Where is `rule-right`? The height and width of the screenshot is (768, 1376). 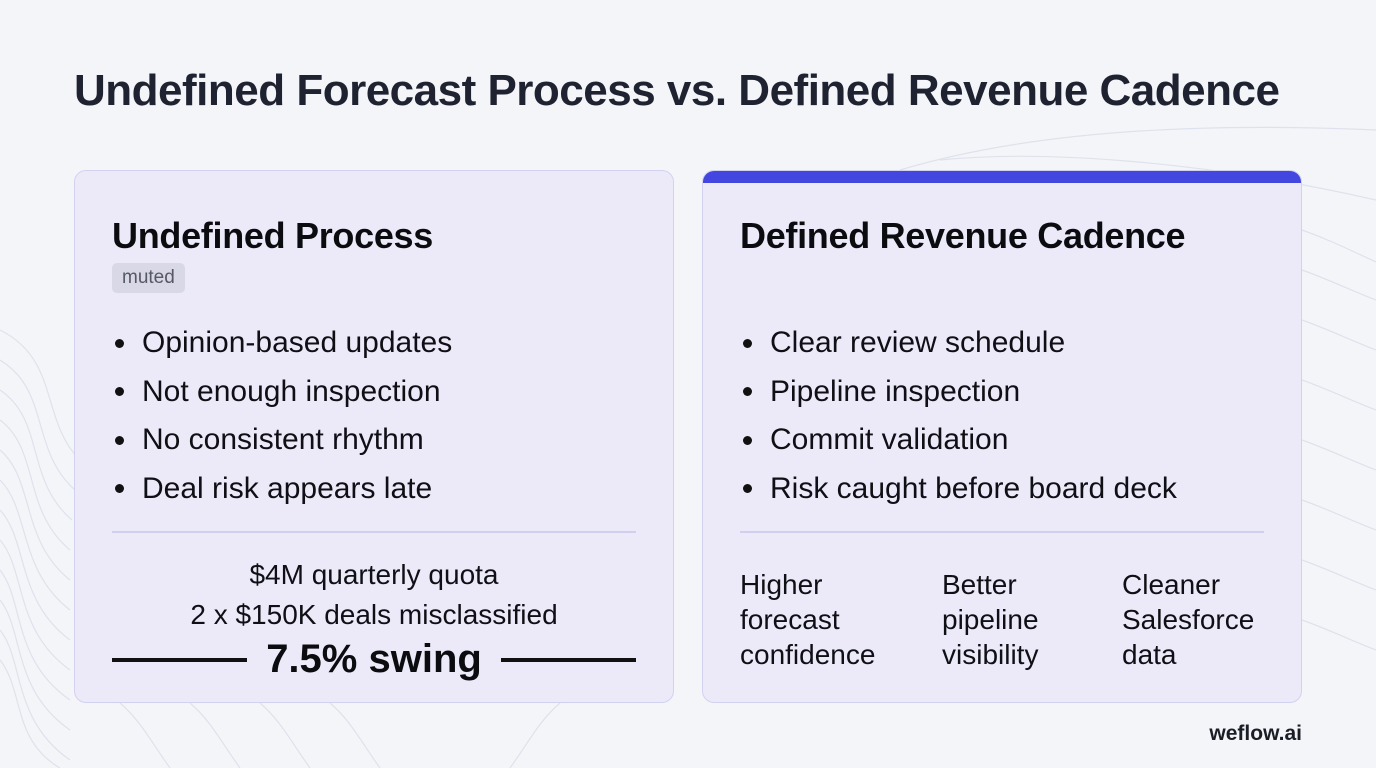
rule-right is located at coordinates (568, 659).